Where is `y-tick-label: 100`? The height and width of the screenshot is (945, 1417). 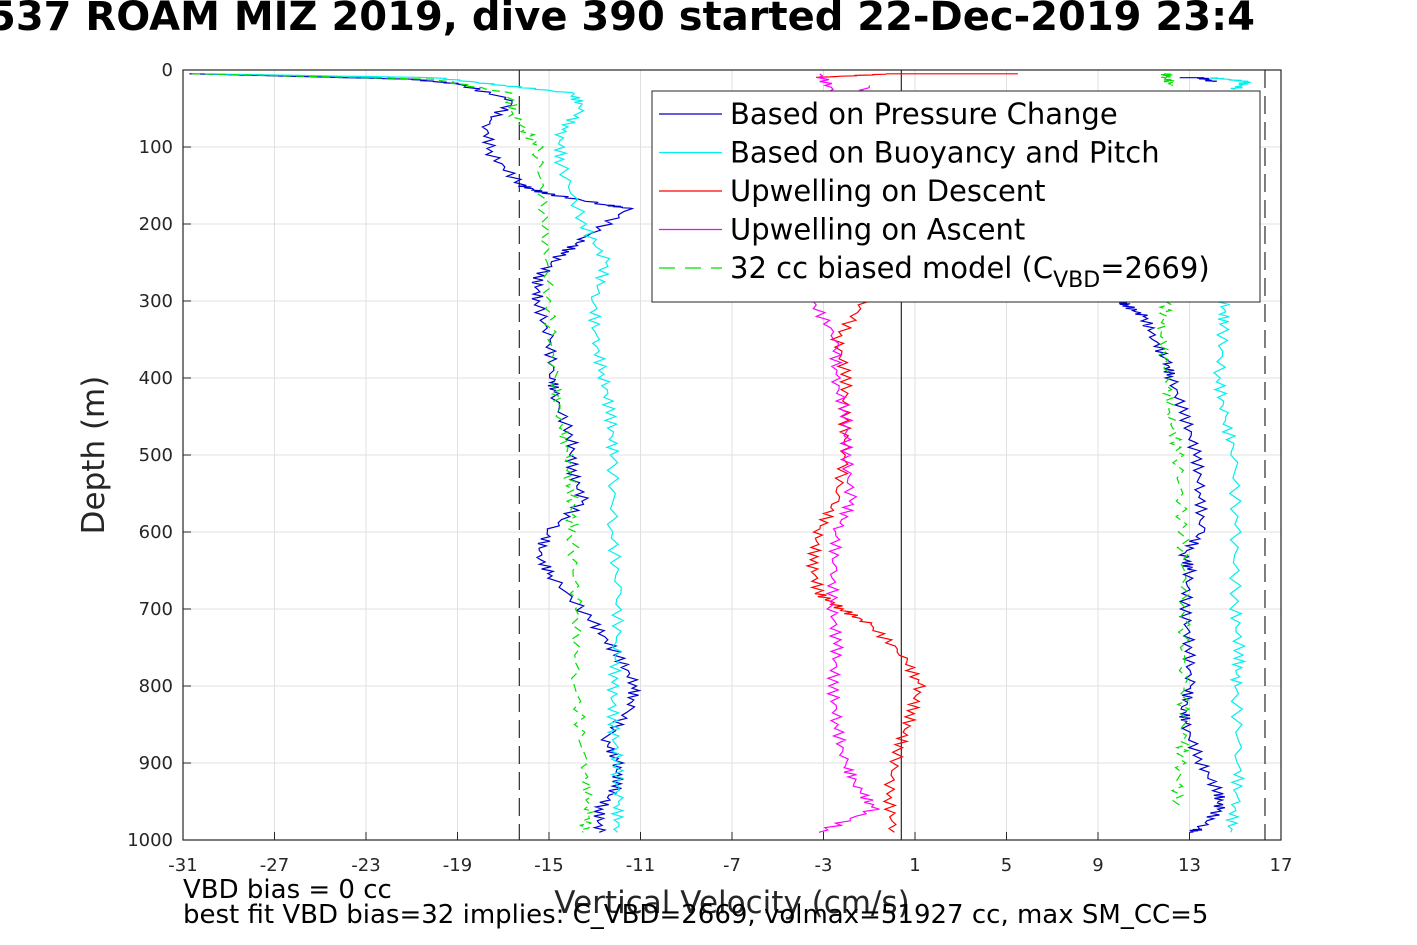 y-tick-label: 100 is located at coordinates (156, 147).